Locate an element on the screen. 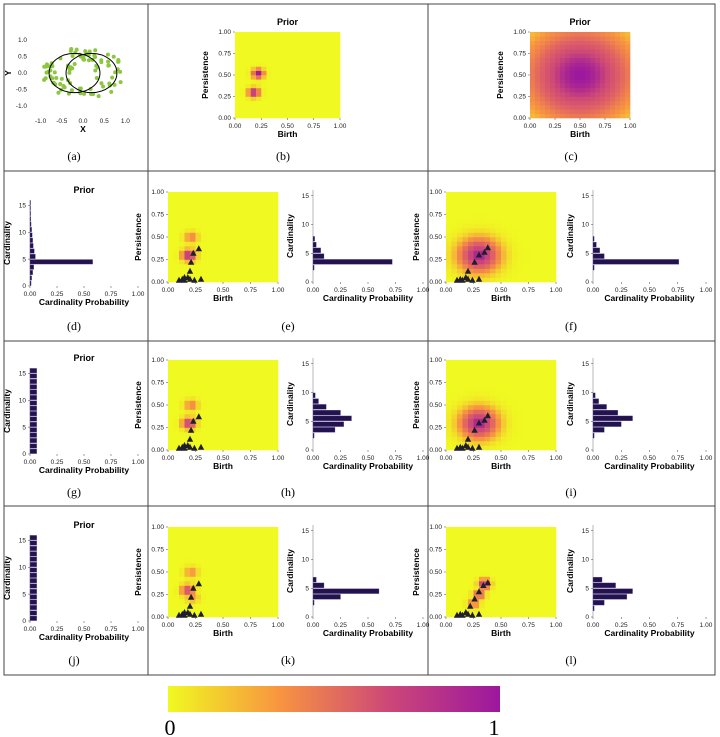  x-axis-title: Birth is located at coordinates (288, 134).